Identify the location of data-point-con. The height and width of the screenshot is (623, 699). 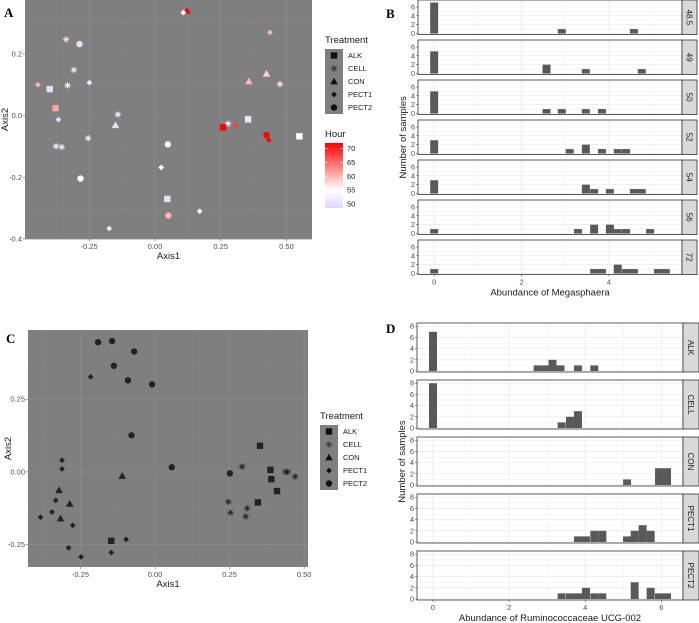
(59, 490).